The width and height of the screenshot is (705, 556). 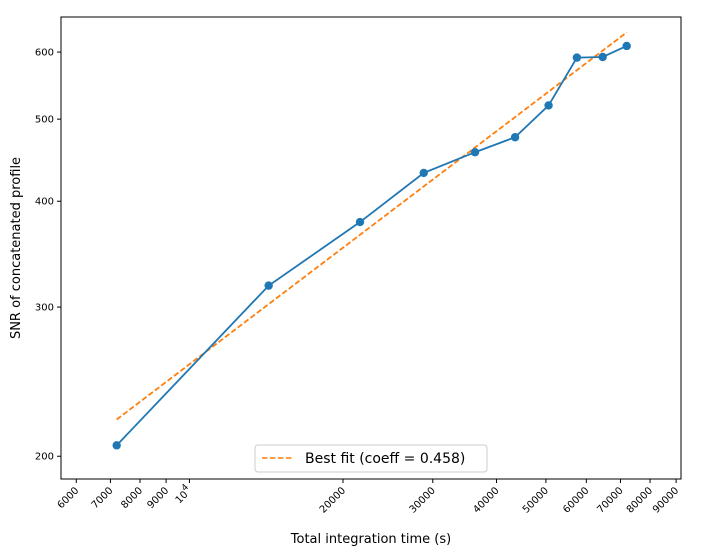 I want to click on y-tick-label: 500, so click(x=44, y=120).